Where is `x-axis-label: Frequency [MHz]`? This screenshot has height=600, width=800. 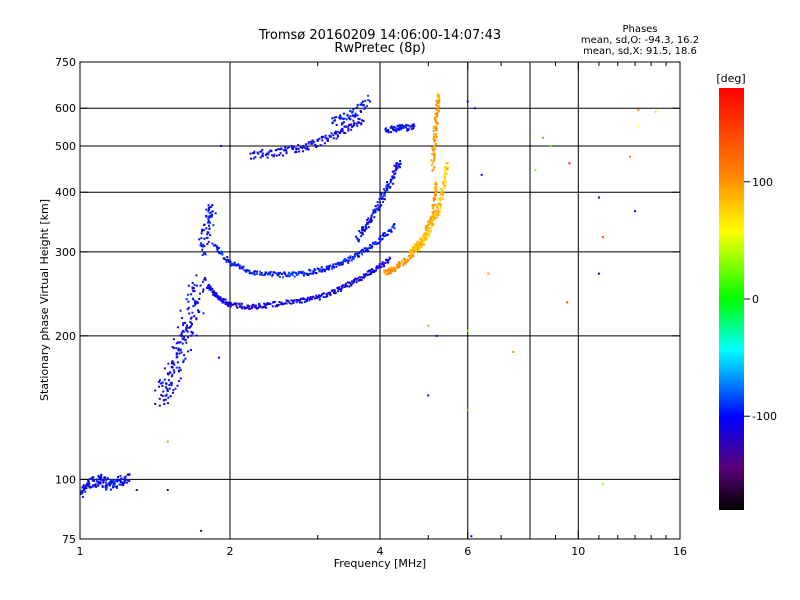 x-axis-label: Frequency [MHz] is located at coordinates (380, 563).